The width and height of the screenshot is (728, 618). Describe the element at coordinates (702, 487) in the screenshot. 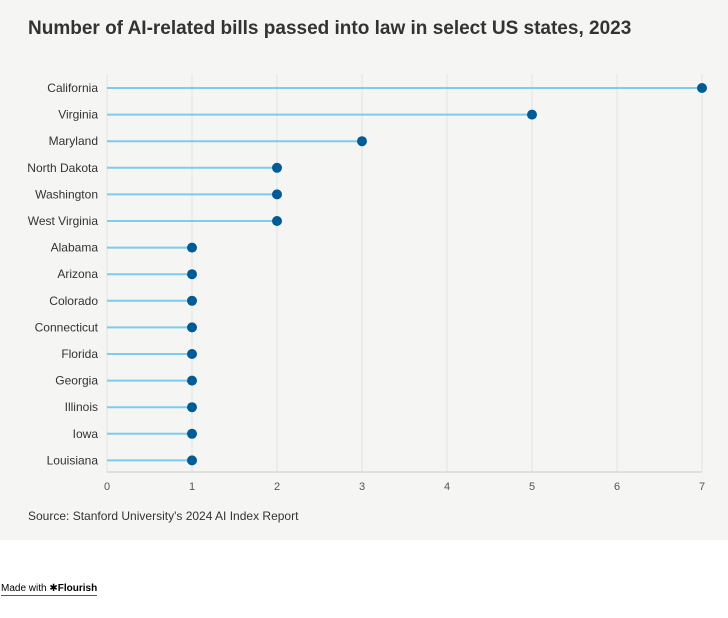

I see `x-tick-label-7: 7` at that location.